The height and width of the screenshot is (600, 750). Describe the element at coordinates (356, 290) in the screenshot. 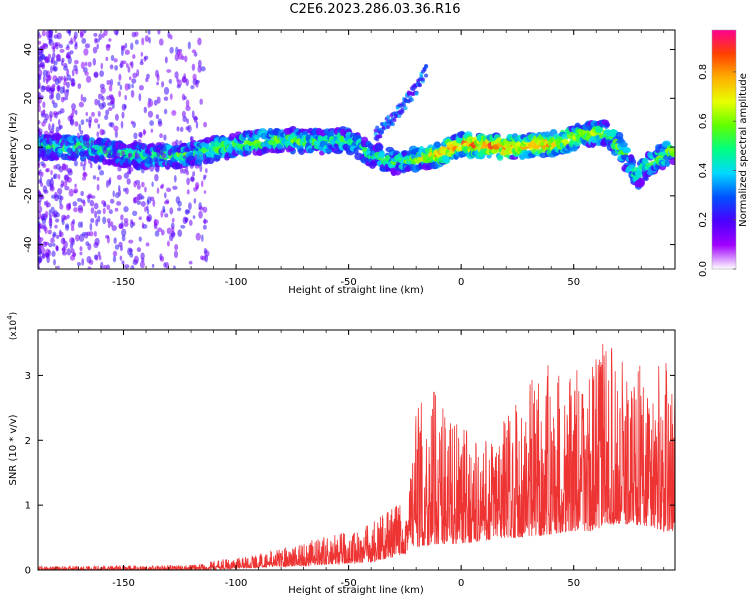

I see `spectrogram-x-axis-label: Height of straight line (km)` at that location.